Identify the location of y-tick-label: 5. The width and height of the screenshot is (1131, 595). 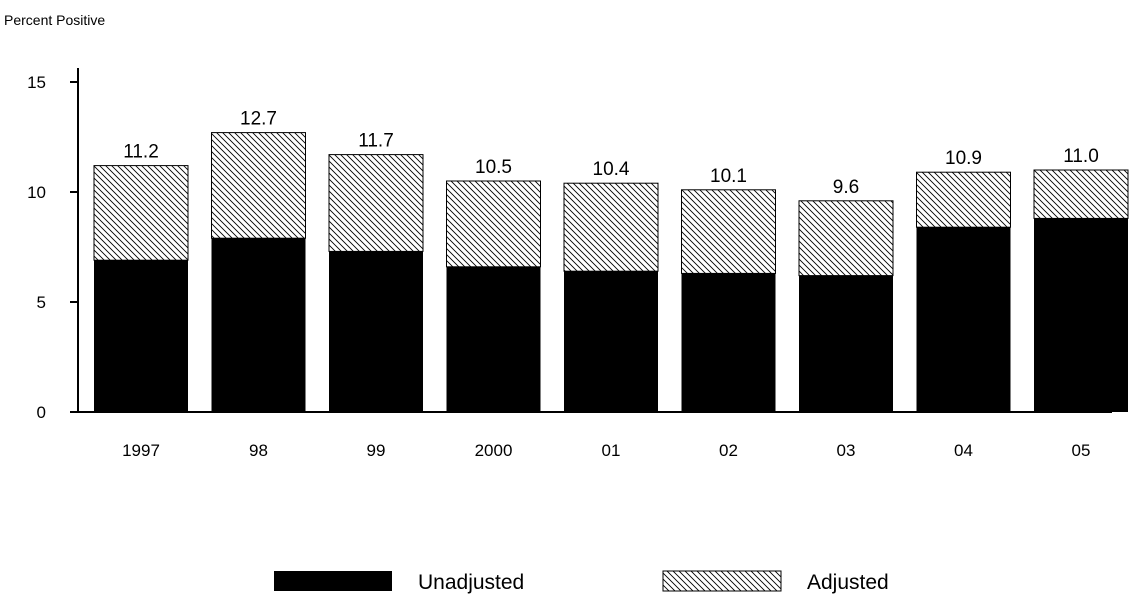
(41, 302).